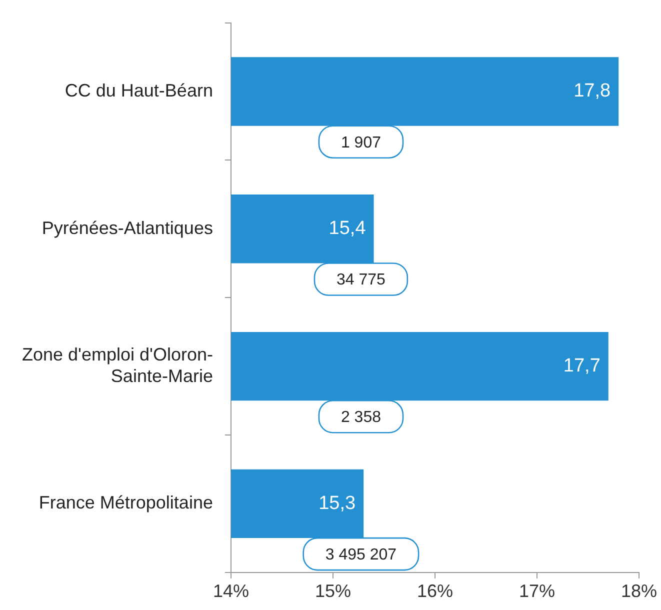 This screenshot has height=610, width=661. What do you see at coordinates (361, 555) in the screenshot?
I see `annotation: 3 495 207` at bounding box center [361, 555].